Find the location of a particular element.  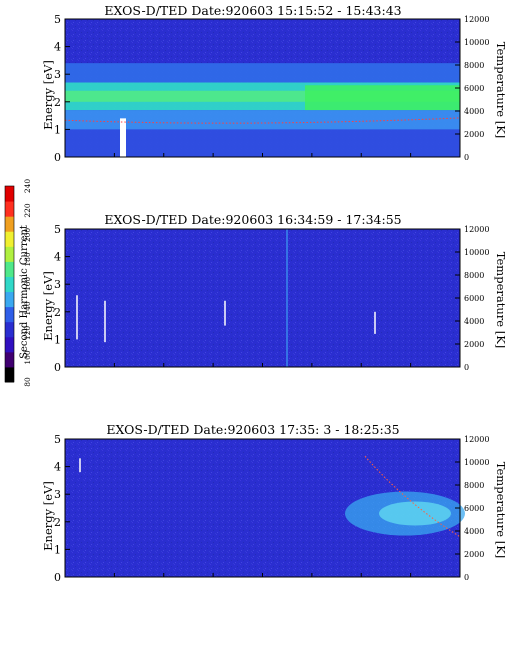

colorbar-tick-label: 120 is located at coordinates (27, 333).